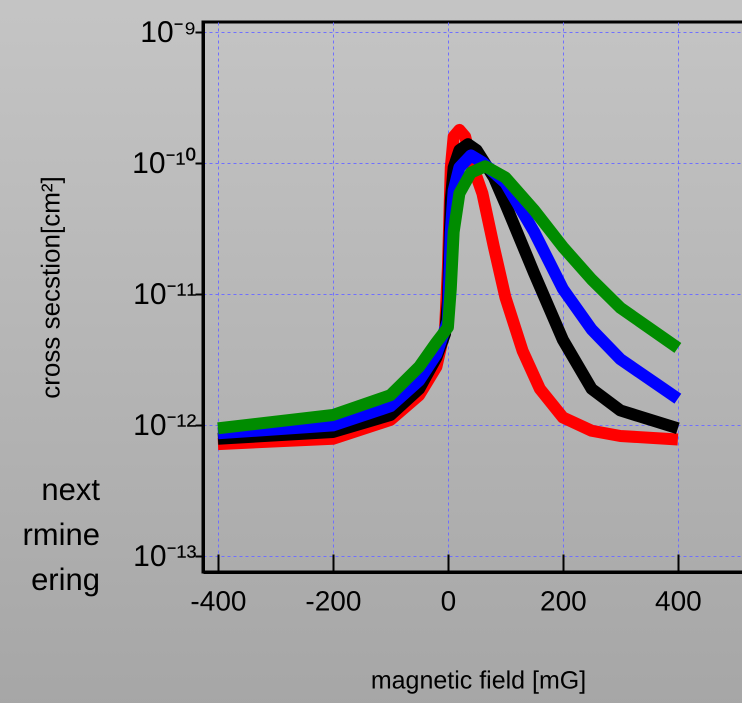 The width and height of the screenshot is (742, 703). I want to click on x-axis-title: magnetic field [mG], so click(478, 680).